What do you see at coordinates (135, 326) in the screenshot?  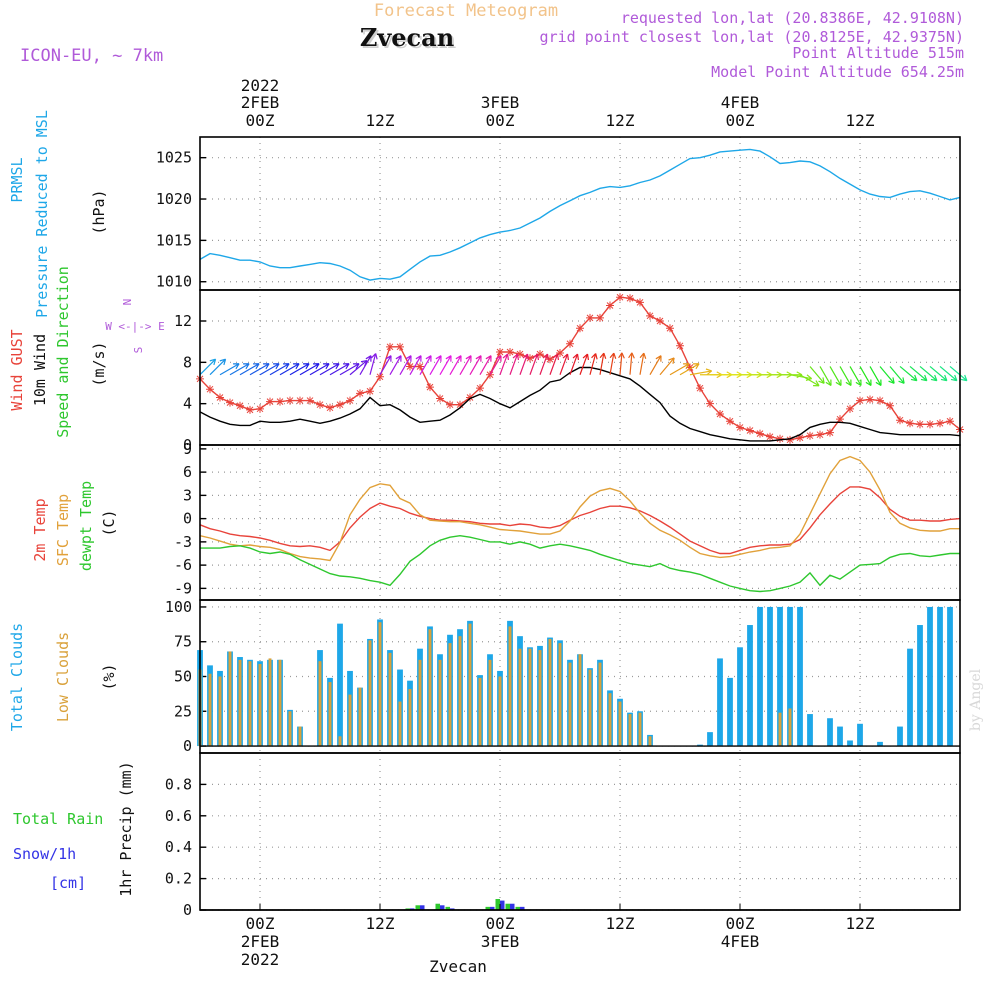 I see `compass-west-east: W <-|-> E` at bounding box center [135, 326].